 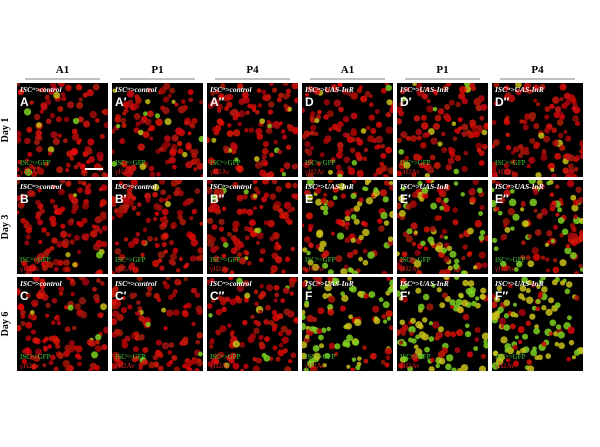 I want to click on genotype: ISCᵗˢ>UAS-InR, so click(x=424, y=89).